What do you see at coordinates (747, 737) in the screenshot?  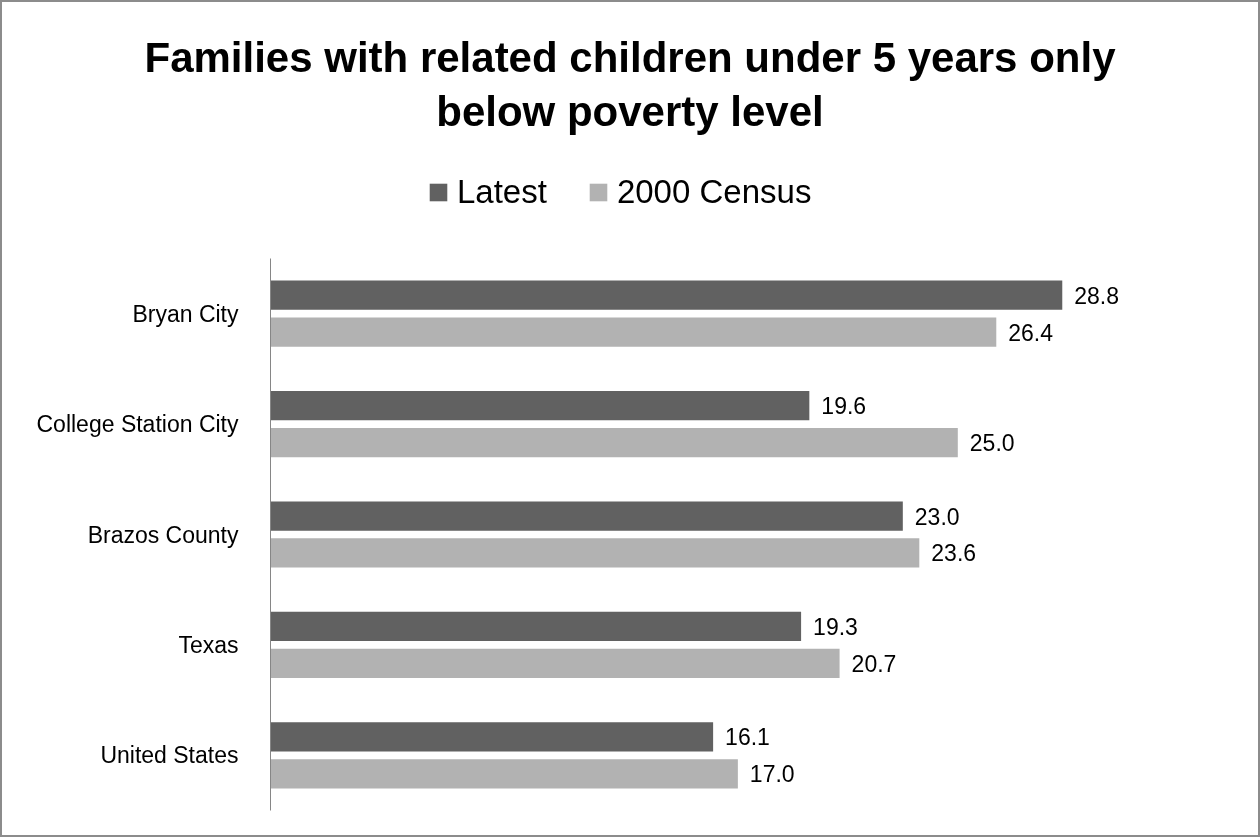 I see `data-label: 16.1` at bounding box center [747, 737].